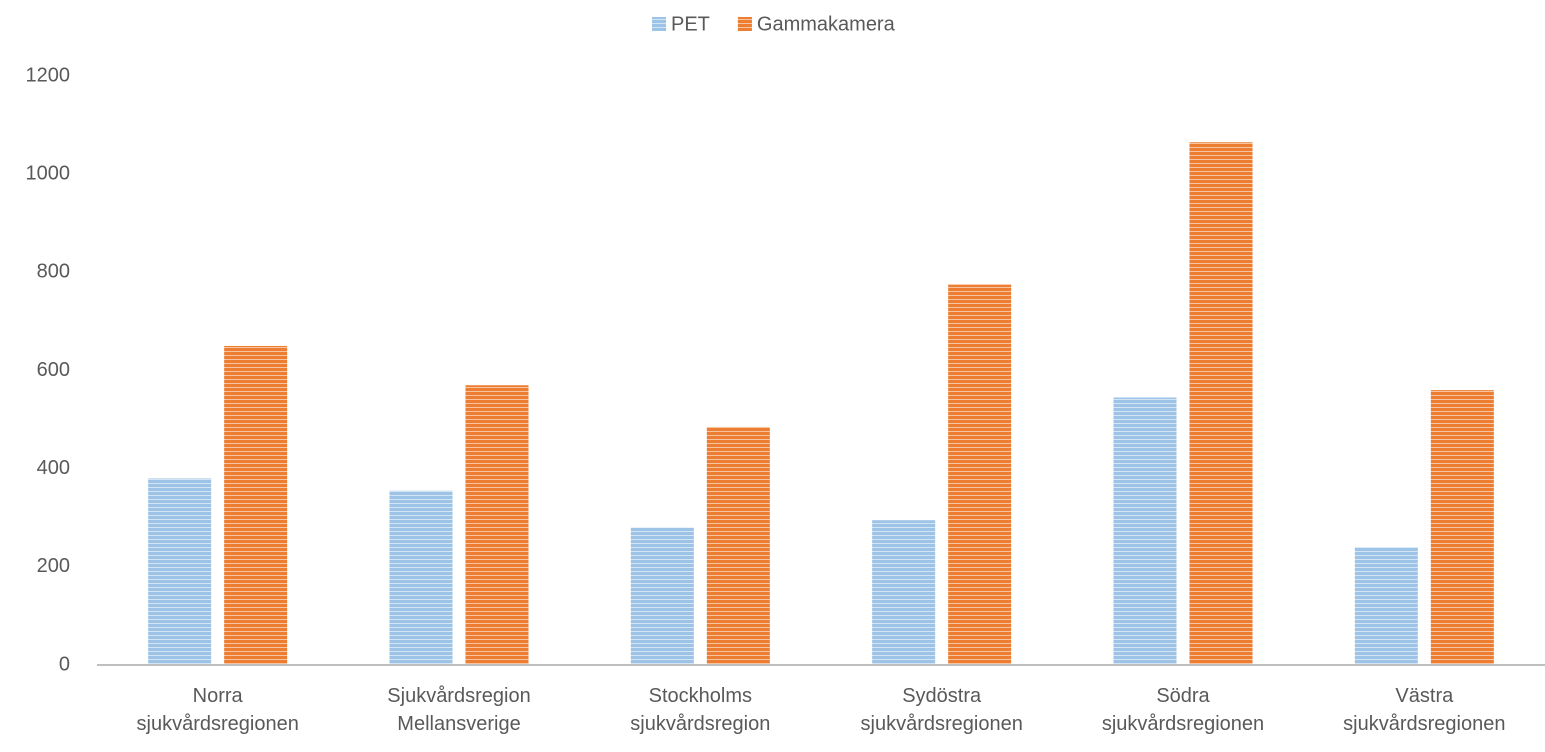 This screenshot has width=1545, height=752. Describe the element at coordinates (1424, 710) in the screenshot. I see `x-tick-label: Västra sjukvårdsregionen` at that location.